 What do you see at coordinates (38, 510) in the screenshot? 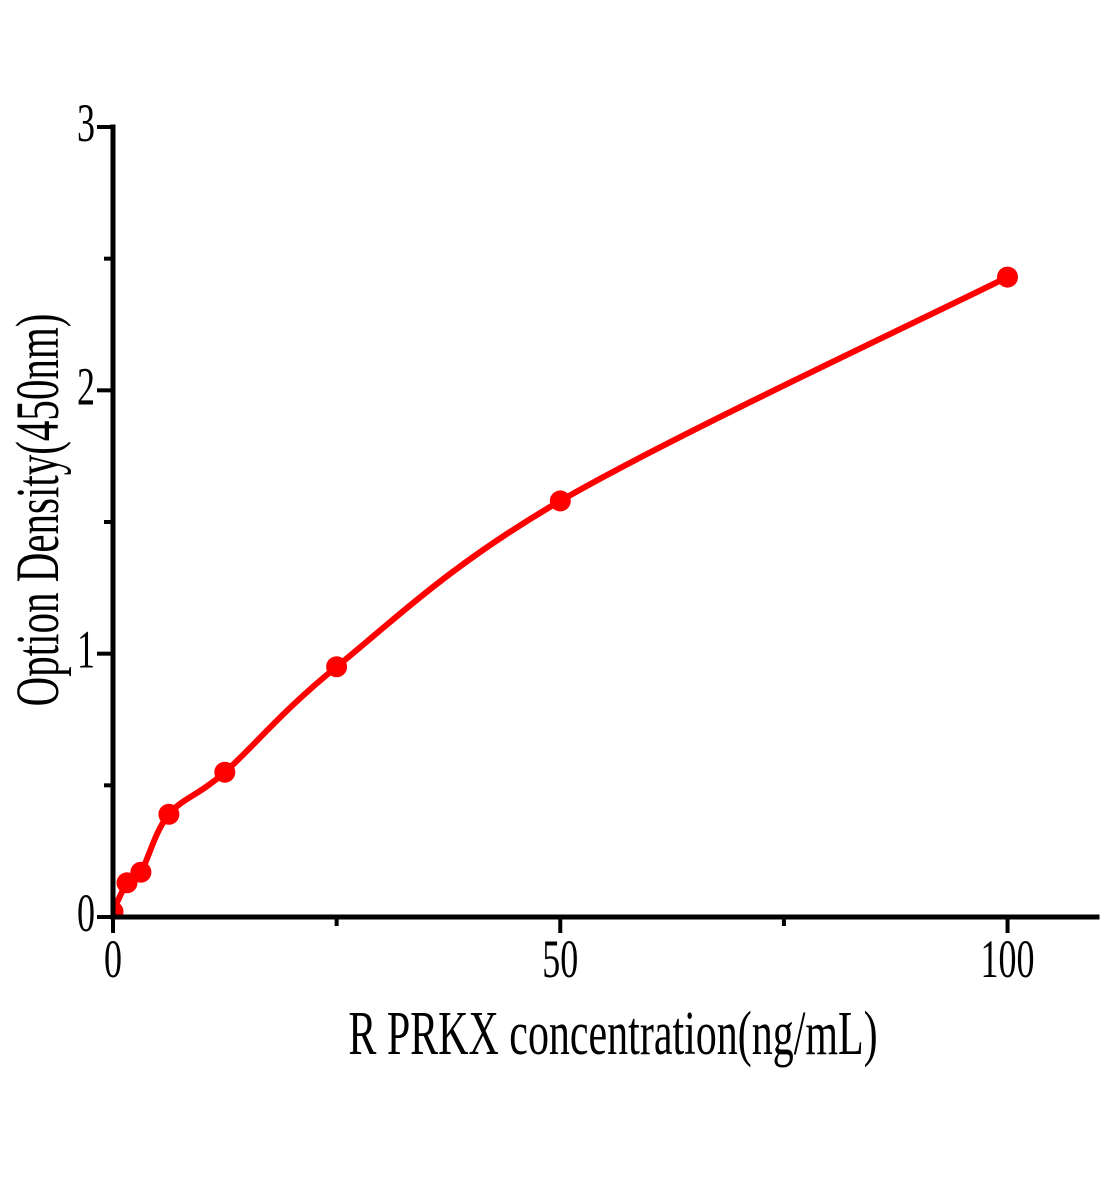
I see `y-axis-title: Option Density(450nm)` at bounding box center [38, 510].